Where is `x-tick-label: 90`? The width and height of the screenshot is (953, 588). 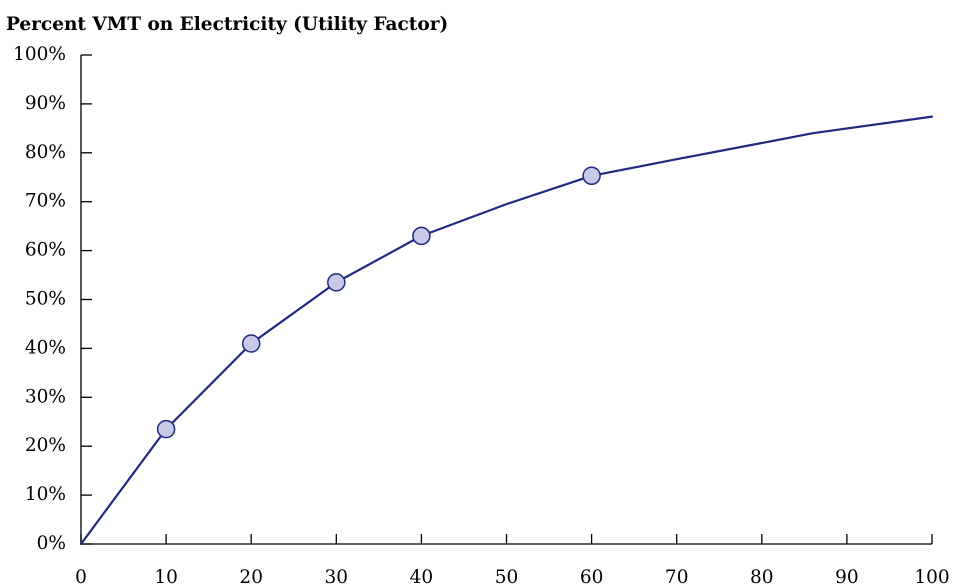
x-tick-label: 90 is located at coordinates (847, 577).